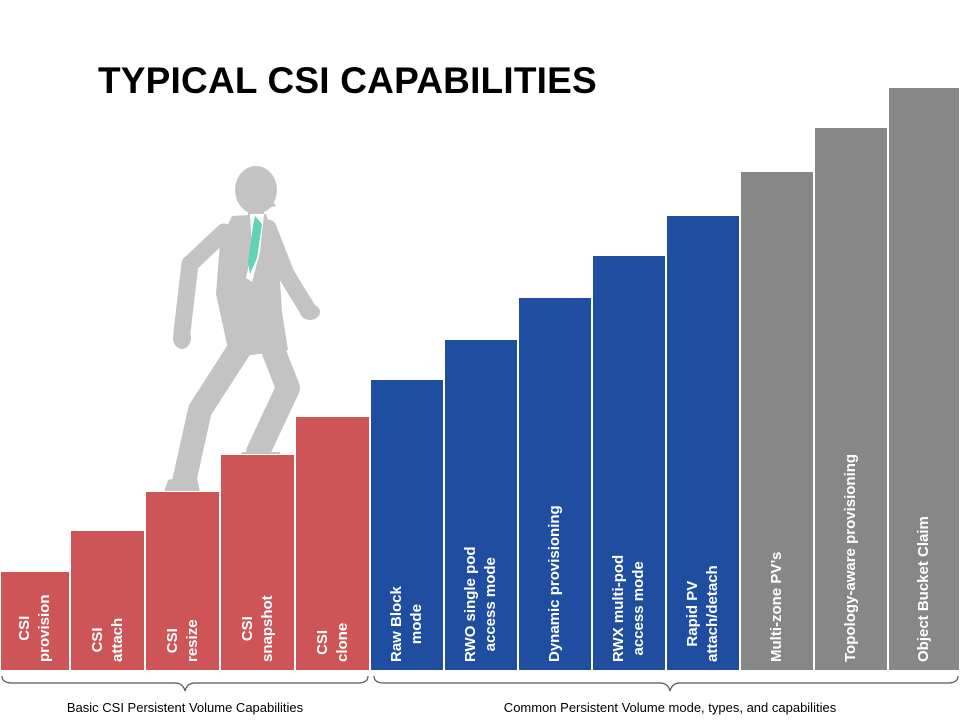  What do you see at coordinates (332, 543) in the screenshot?
I see `step-5: CSI clone` at bounding box center [332, 543].